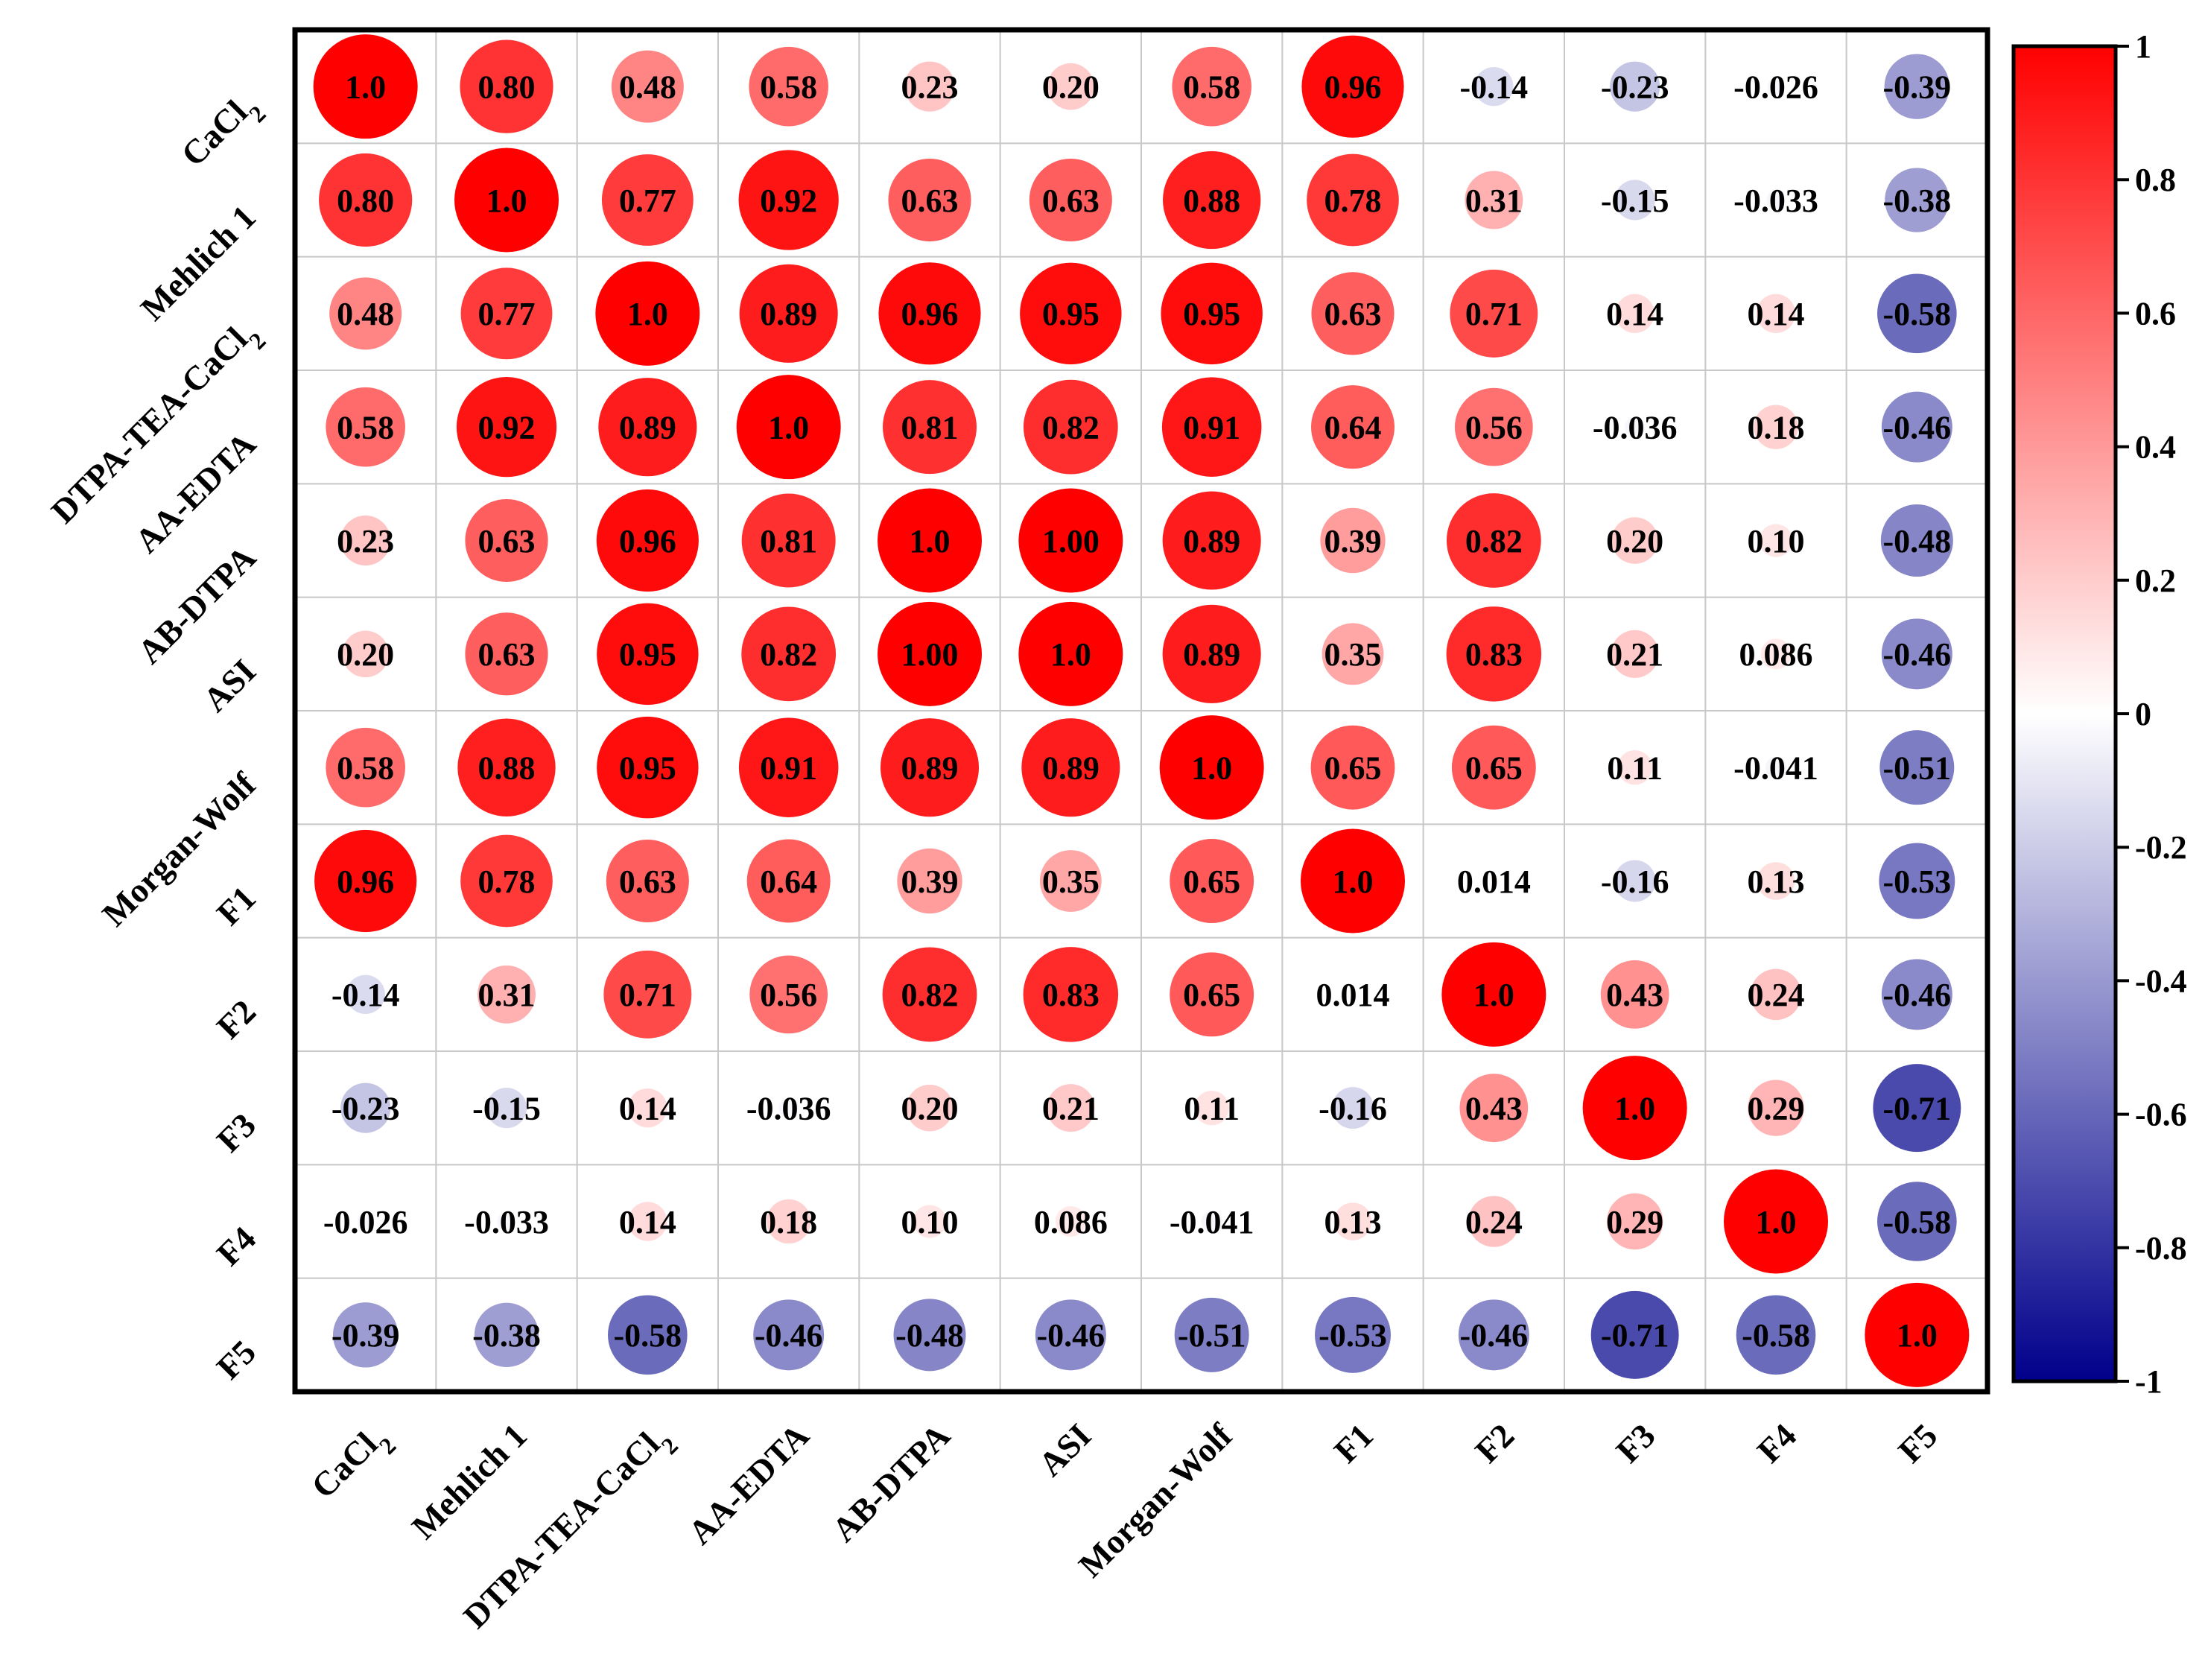 The image size is (2205, 1680). What do you see at coordinates (1353, 995) in the screenshot?
I see `corr-value-r9-c8: 0.014` at bounding box center [1353, 995].